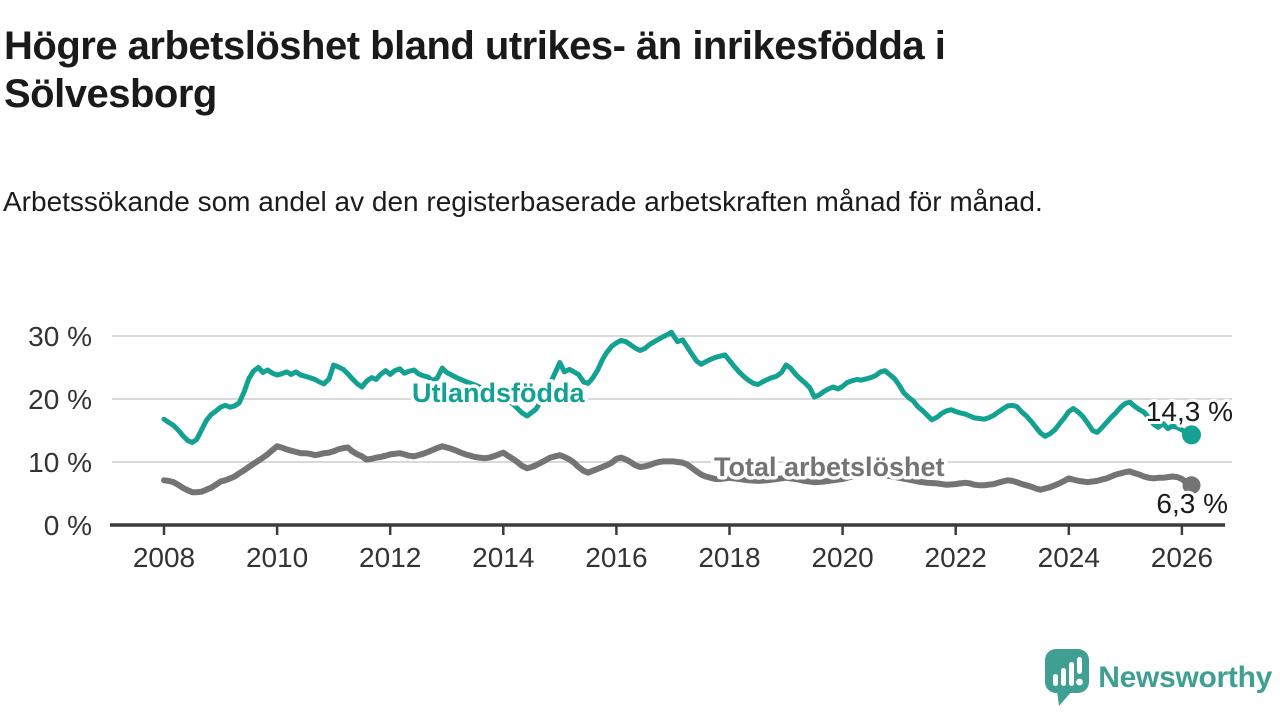 The image size is (1280, 720). I want to click on y-axis-label-30: 30 %, so click(60, 336).